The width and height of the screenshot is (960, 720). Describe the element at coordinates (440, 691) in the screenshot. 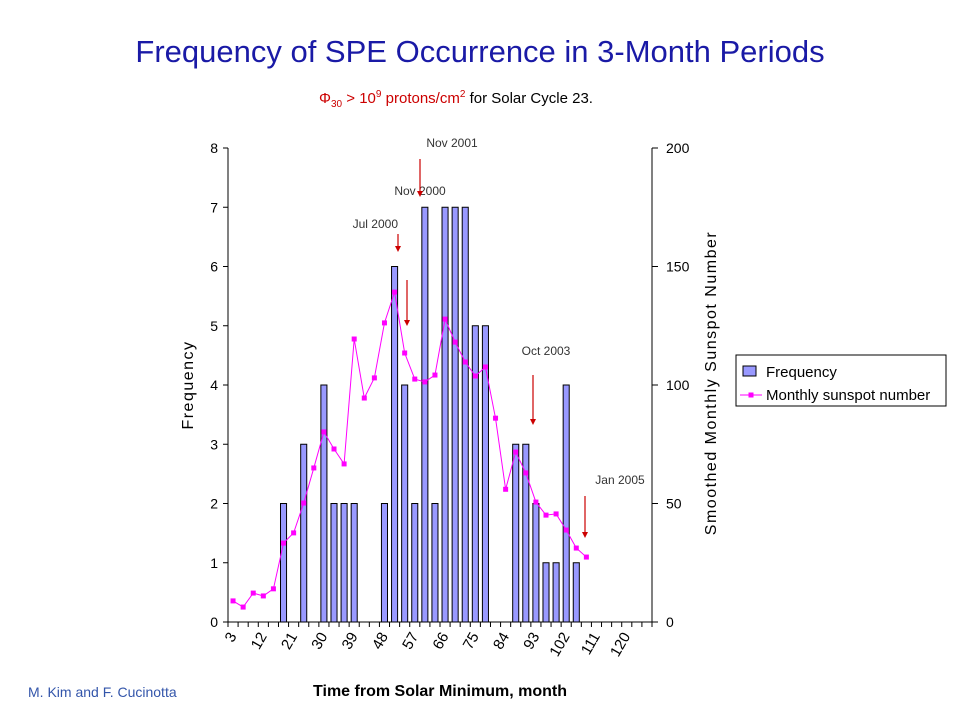

I see `x-axis-label: Time from Solar Minimum, month` at that location.